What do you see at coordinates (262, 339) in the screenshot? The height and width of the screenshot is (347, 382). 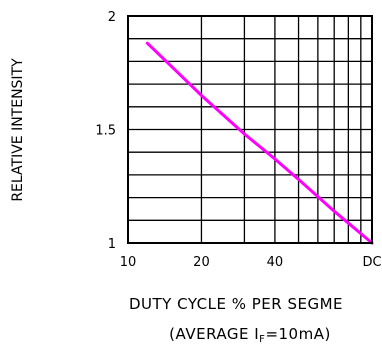 I see `x-axis-sublabel-subscript: F` at bounding box center [262, 339].